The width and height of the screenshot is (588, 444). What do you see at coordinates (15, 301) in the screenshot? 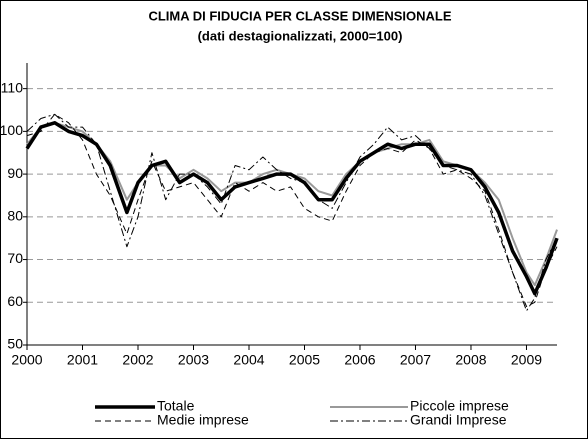
I see `y-tick-label: 60` at bounding box center [15, 301].